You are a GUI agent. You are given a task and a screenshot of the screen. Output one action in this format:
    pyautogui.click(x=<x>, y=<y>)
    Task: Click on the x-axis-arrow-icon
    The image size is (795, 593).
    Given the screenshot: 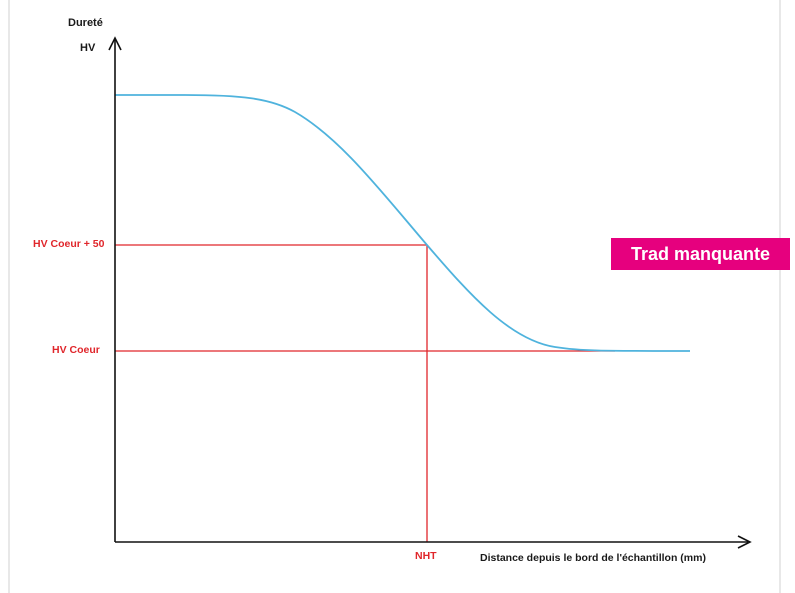 What is the action you would take?
    pyautogui.click(x=744, y=542)
    